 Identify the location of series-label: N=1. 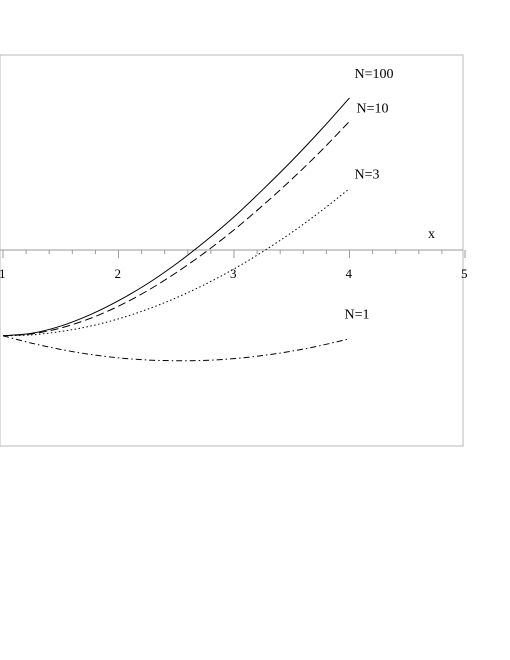
(357, 315).